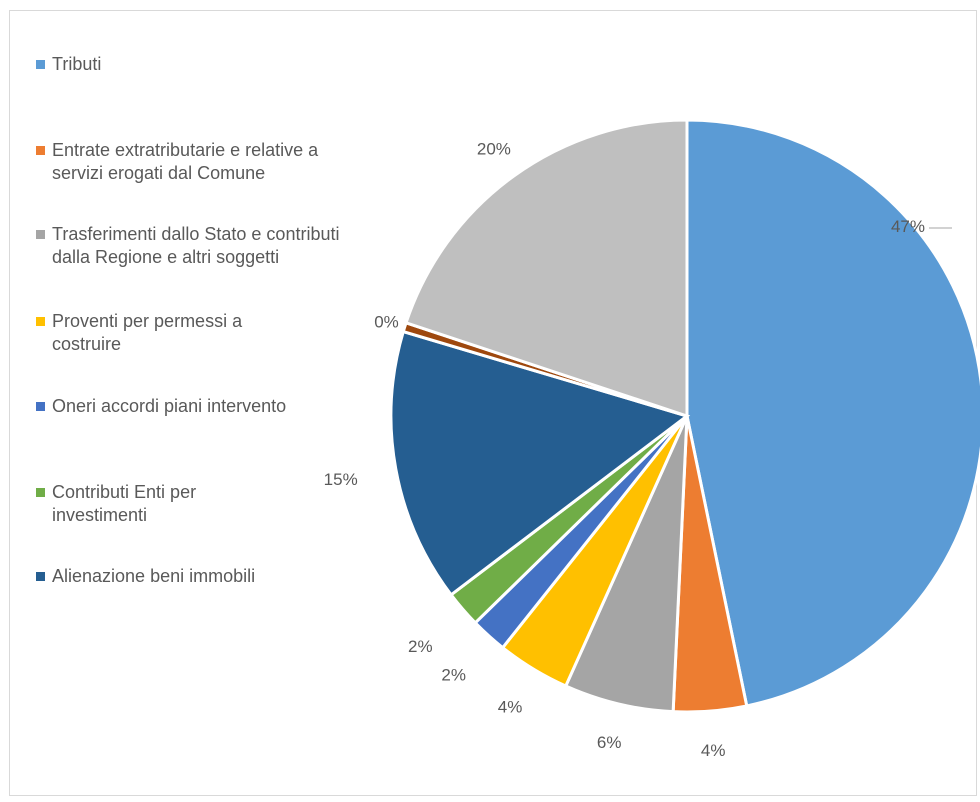 The height and width of the screenshot is (802, 980). What do you see at coordinates (147, 332) in the screenshot?
I see `legend-label: Proventi per permessi a costruire` at bounding box center [147, 332].